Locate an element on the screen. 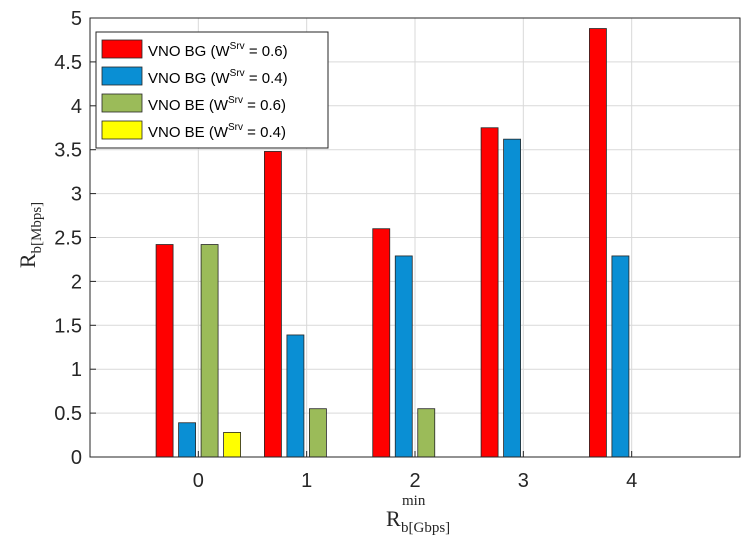  y-tick-label: 2.5 is located at coordinates (68, 239).